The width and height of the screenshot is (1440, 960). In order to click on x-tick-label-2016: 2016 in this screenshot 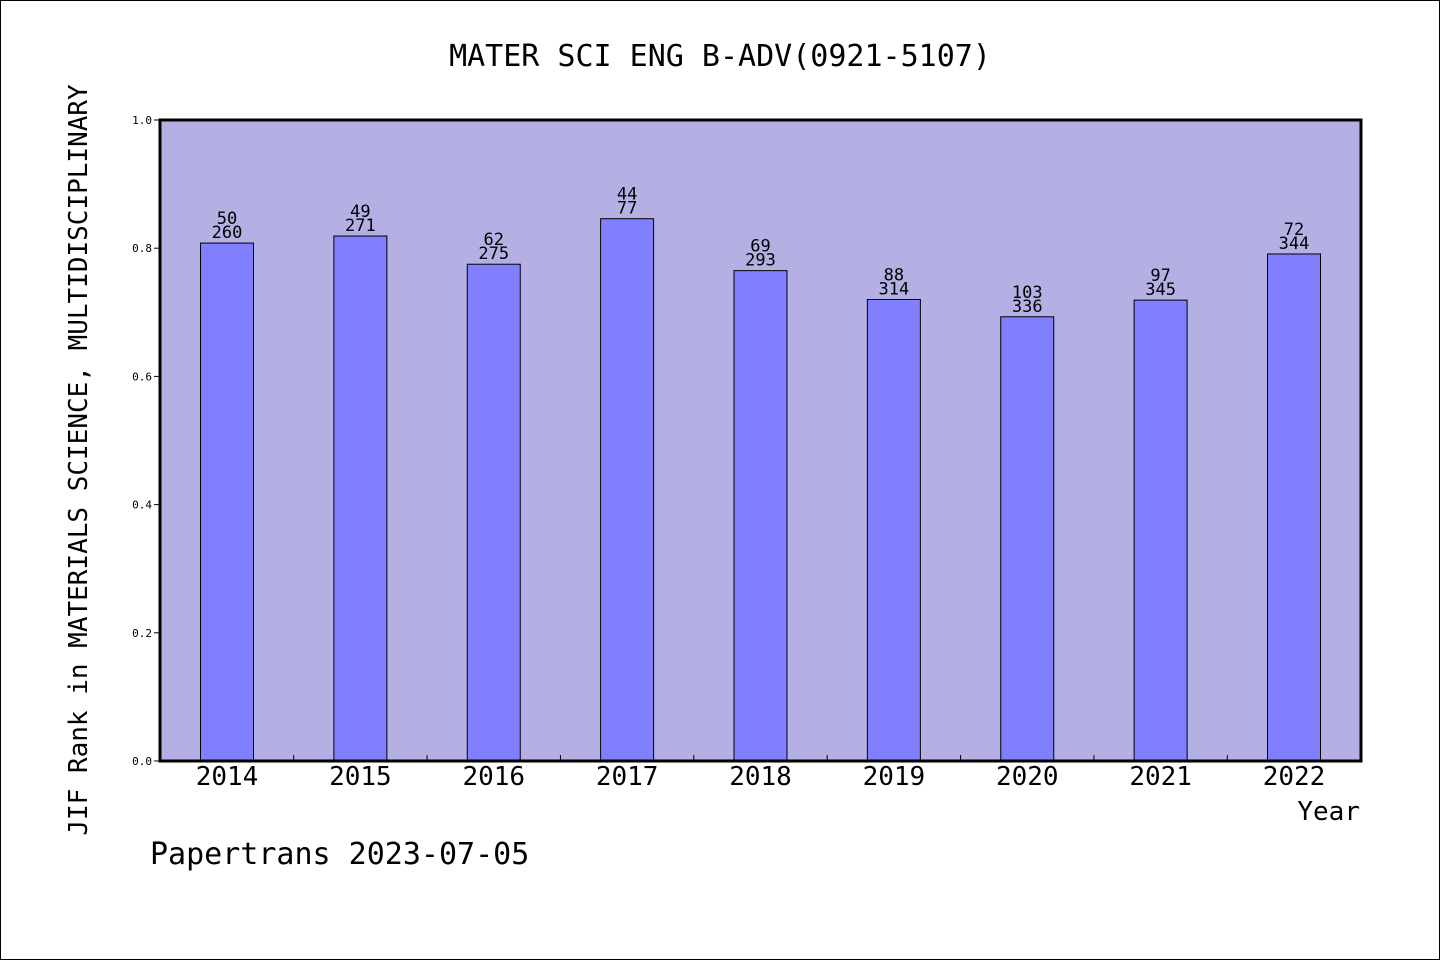, I will do `click(493, 777)`.